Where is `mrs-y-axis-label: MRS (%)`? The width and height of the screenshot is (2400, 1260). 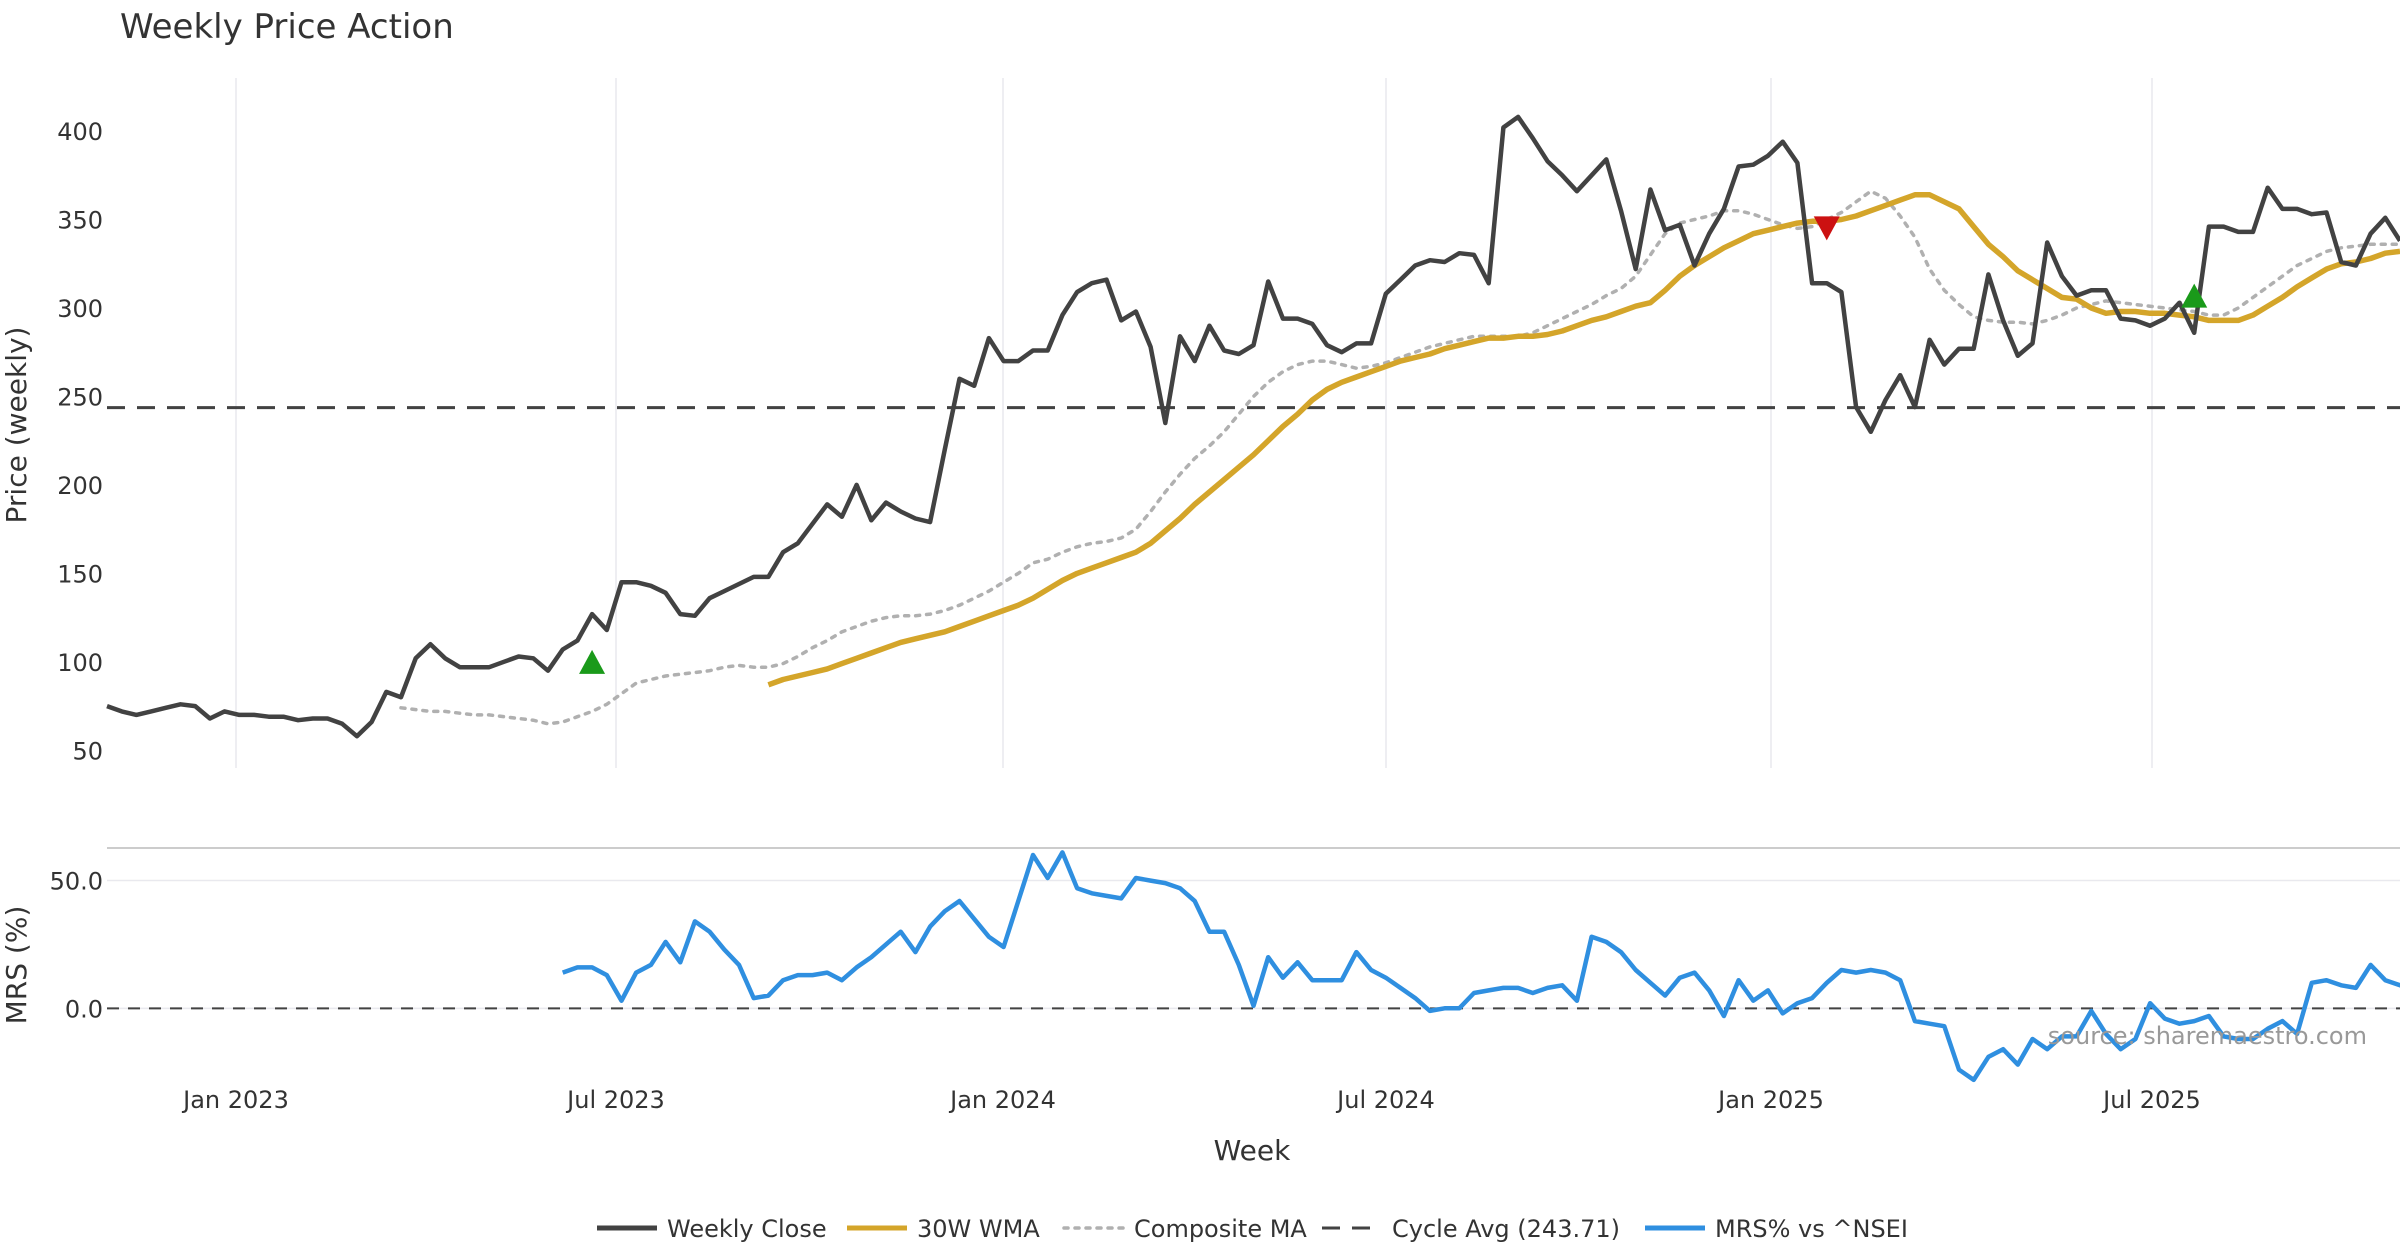
mrs-y-axis-label: MRS (%) is located at coordinates (16, 965).